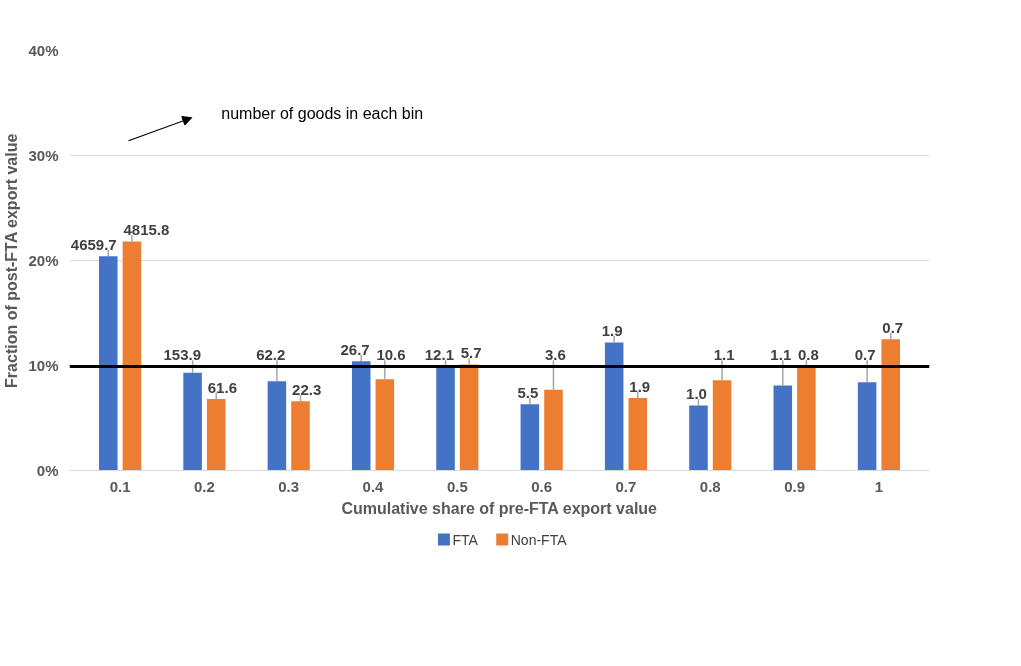 Image resolution: width=1021 pixels, height=666 pixels. I want to click on annotation: 10.6, so click(391, 355).